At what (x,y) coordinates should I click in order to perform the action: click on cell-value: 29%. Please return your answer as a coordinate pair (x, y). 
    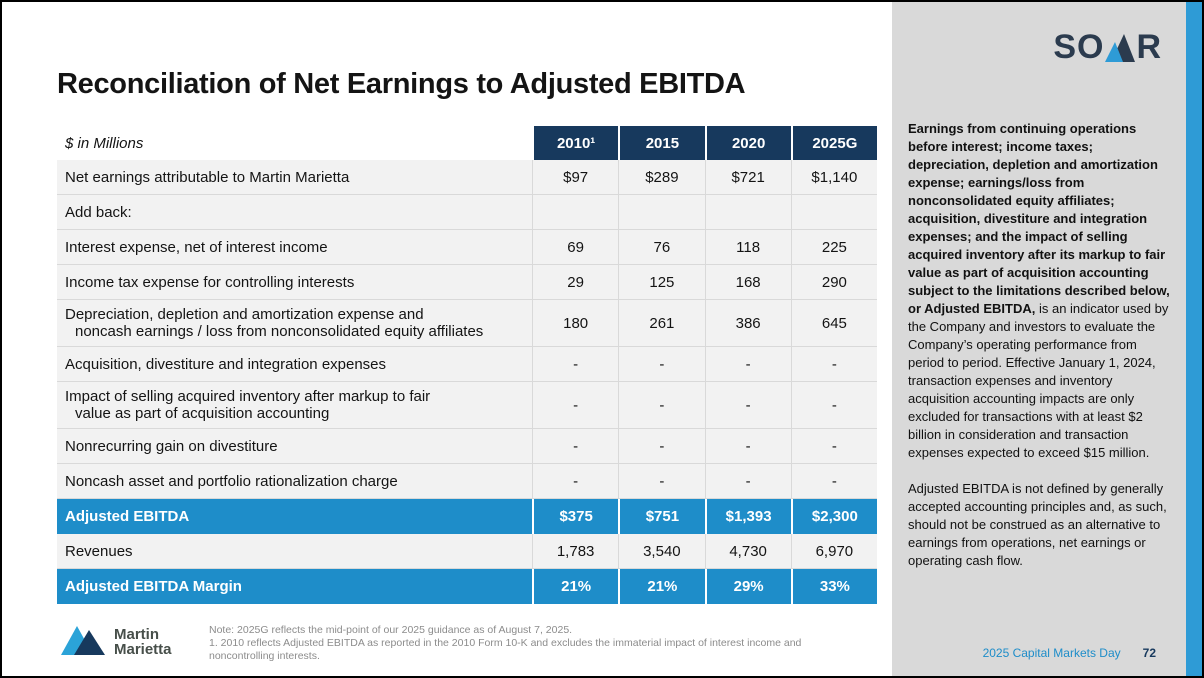
    Looking at the image, I should click on (747, 586).